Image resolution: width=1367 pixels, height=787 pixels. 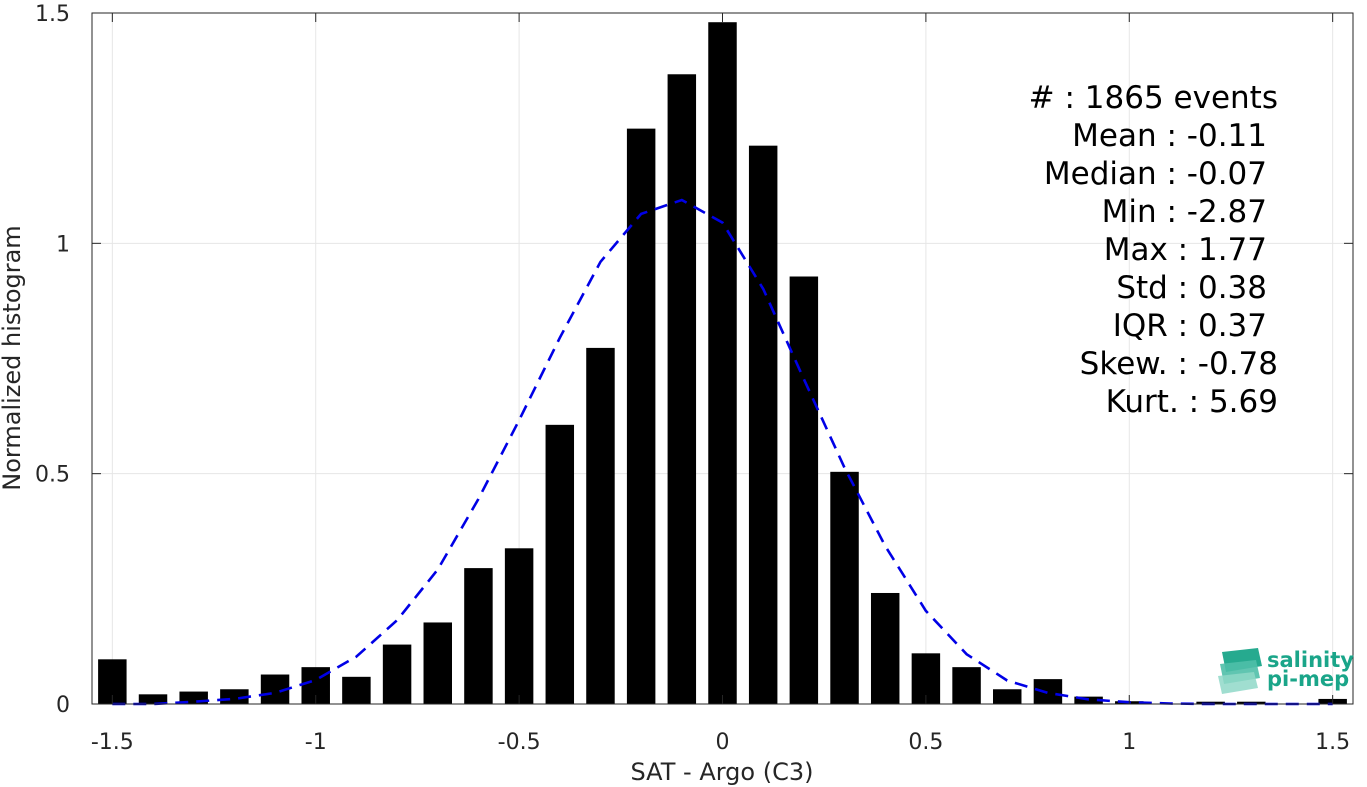 I want to click on stat-events: # : 1865 events, so click(x=1153, y=98).